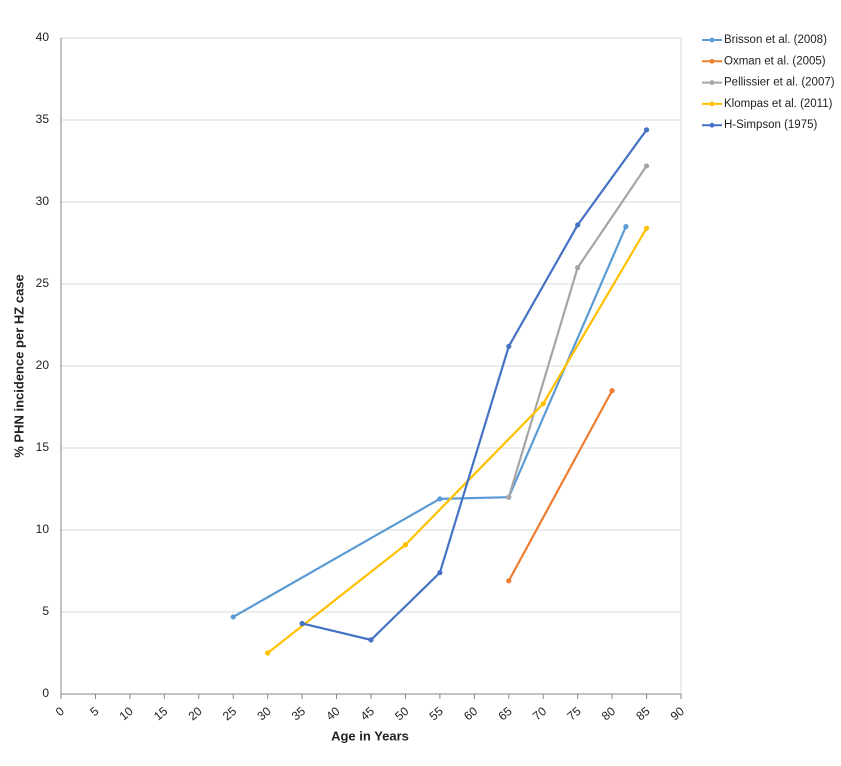  Describe the element at coordinates (18, 366) in the screenshot. I see `y-axis-title: % PHN incidence per HZ case` at that location.